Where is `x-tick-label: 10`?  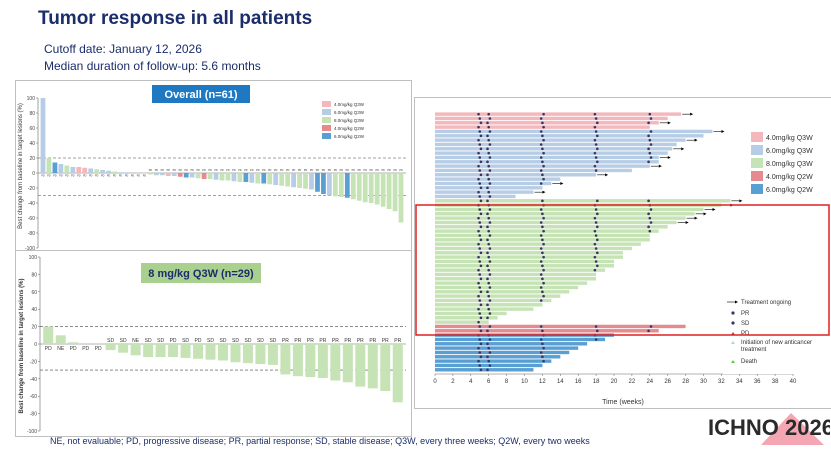 x-tick-label: 10 is located at coordinates (524, 382).